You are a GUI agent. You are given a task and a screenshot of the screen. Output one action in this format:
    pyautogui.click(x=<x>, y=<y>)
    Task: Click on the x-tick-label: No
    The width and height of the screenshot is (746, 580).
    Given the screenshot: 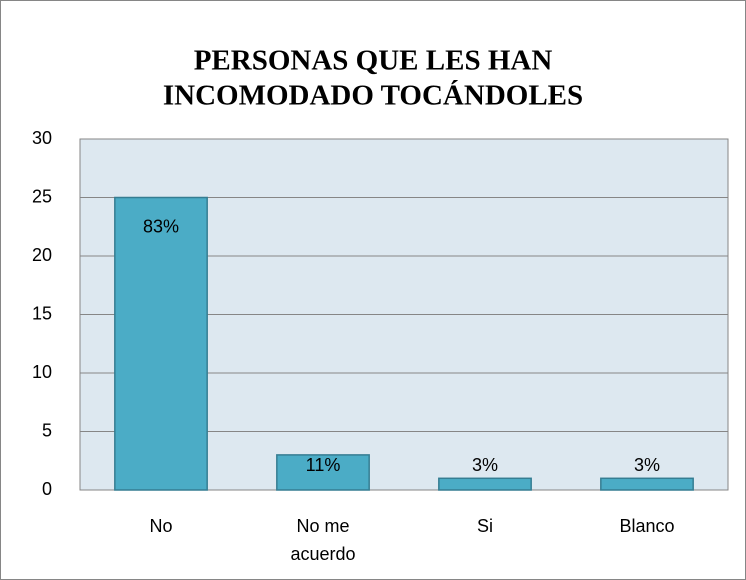 What is the action you would take?
    pyautogui.click(x=160, y=526)
    